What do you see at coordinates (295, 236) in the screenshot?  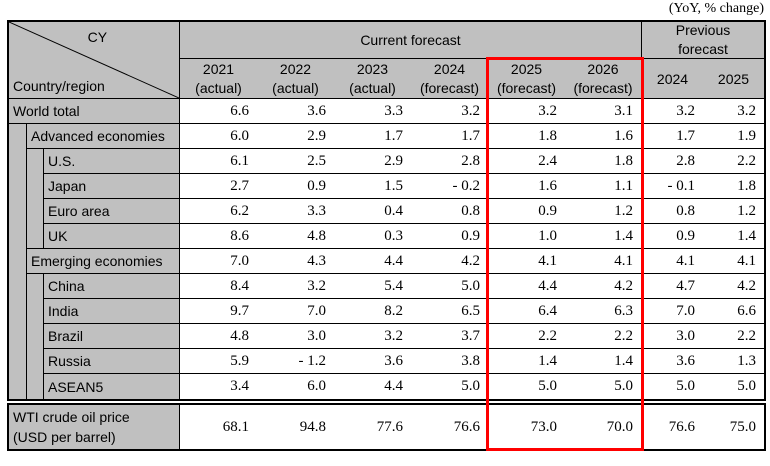 I see `value-cell: 4.8` at bounding box center [295, 236].